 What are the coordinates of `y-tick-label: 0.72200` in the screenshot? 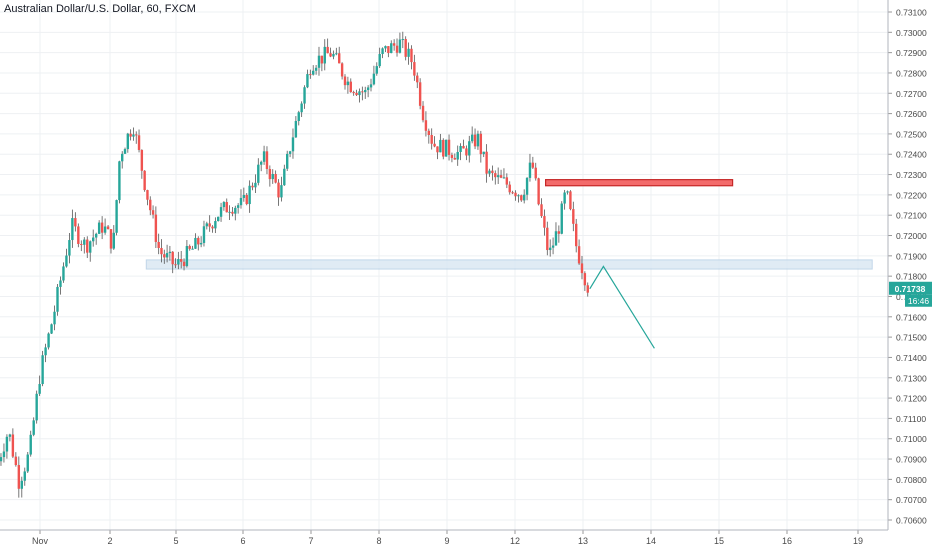 It's located at (911, 195).